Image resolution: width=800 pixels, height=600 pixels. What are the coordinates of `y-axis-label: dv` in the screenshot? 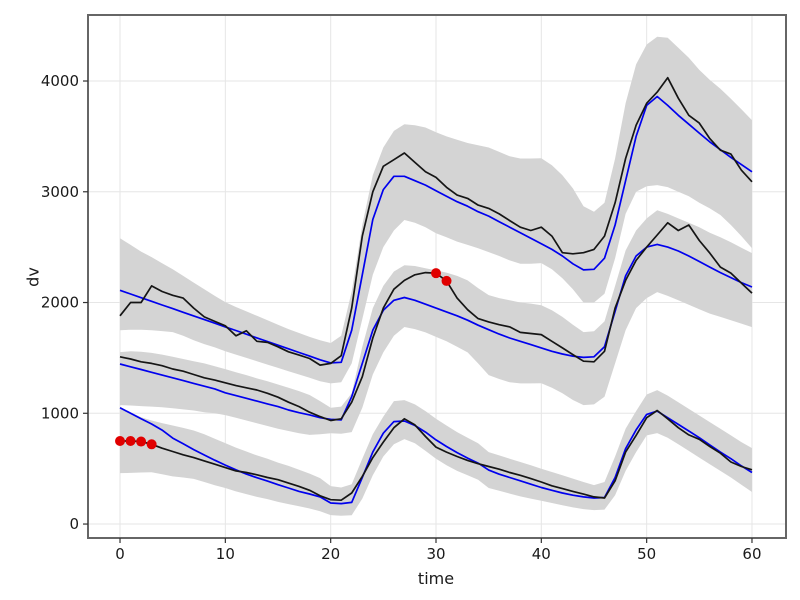 It's located at (33, 277).